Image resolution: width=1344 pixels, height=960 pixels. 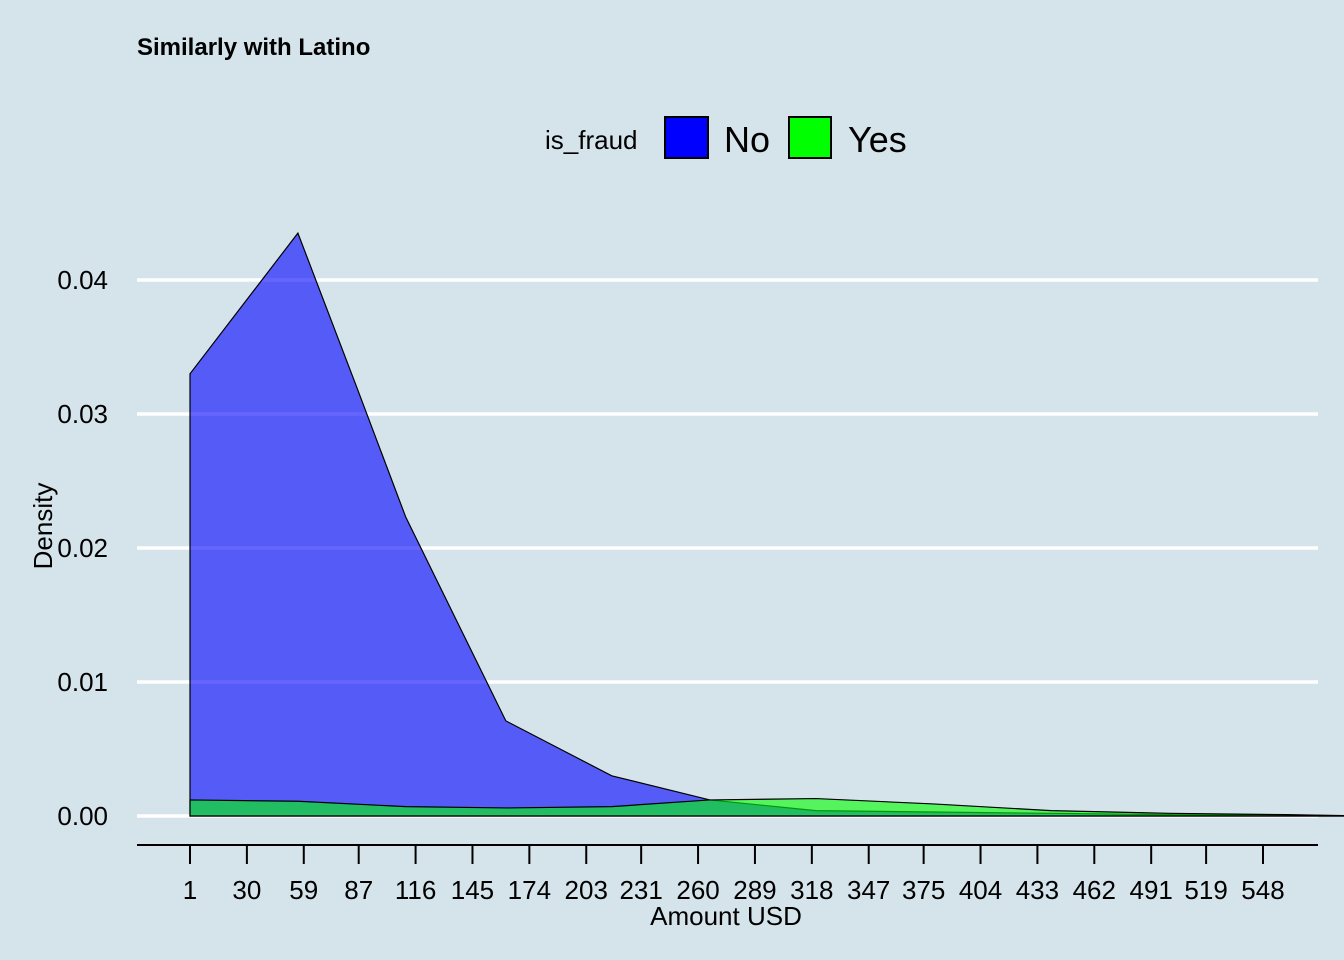 I want to click on area-series-yes, so click(x=766, y=807).